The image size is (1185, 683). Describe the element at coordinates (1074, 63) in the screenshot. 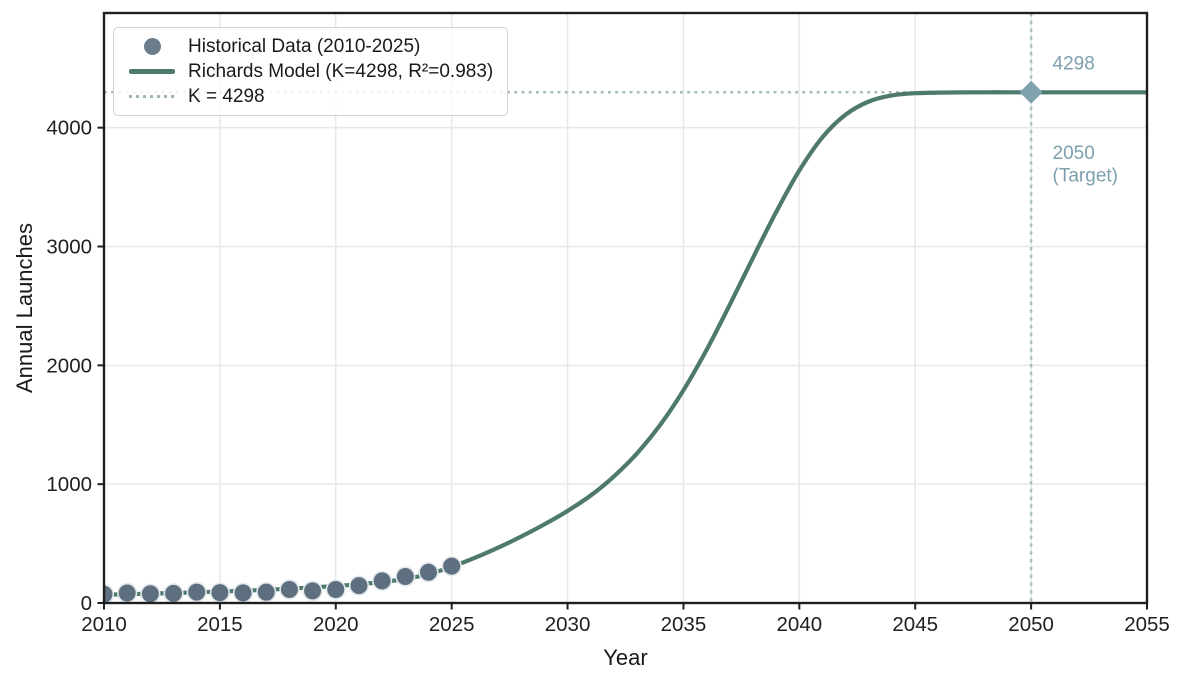

I see `annotation-text: 4298` at that location.